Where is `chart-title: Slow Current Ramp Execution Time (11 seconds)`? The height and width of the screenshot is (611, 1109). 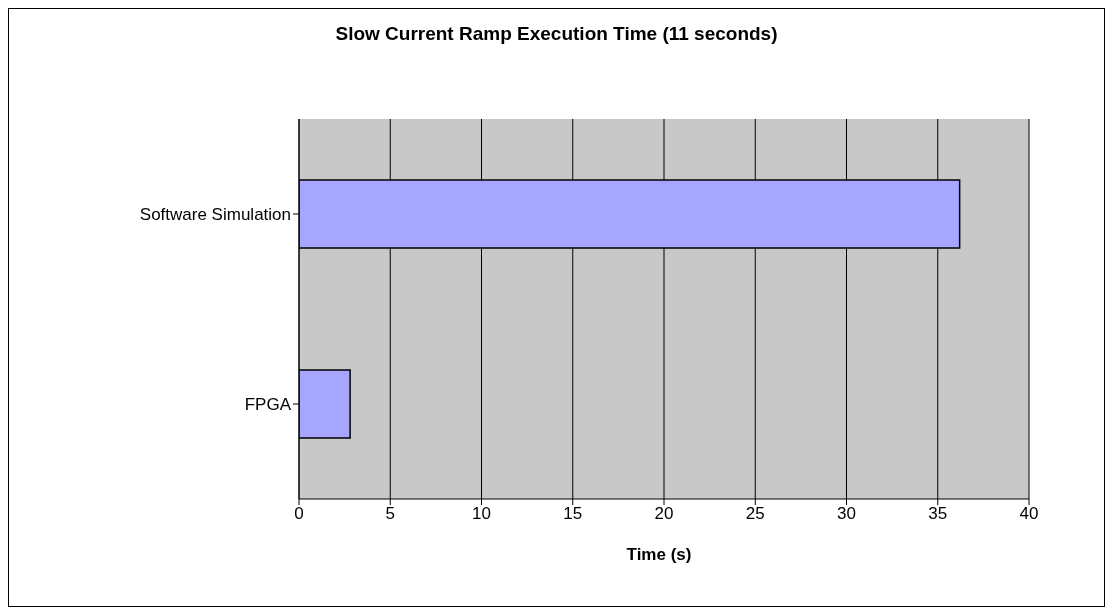 chart-title: Slow Current Ramp Execution Time (11 seconds) is located at coordinates (556, 34).